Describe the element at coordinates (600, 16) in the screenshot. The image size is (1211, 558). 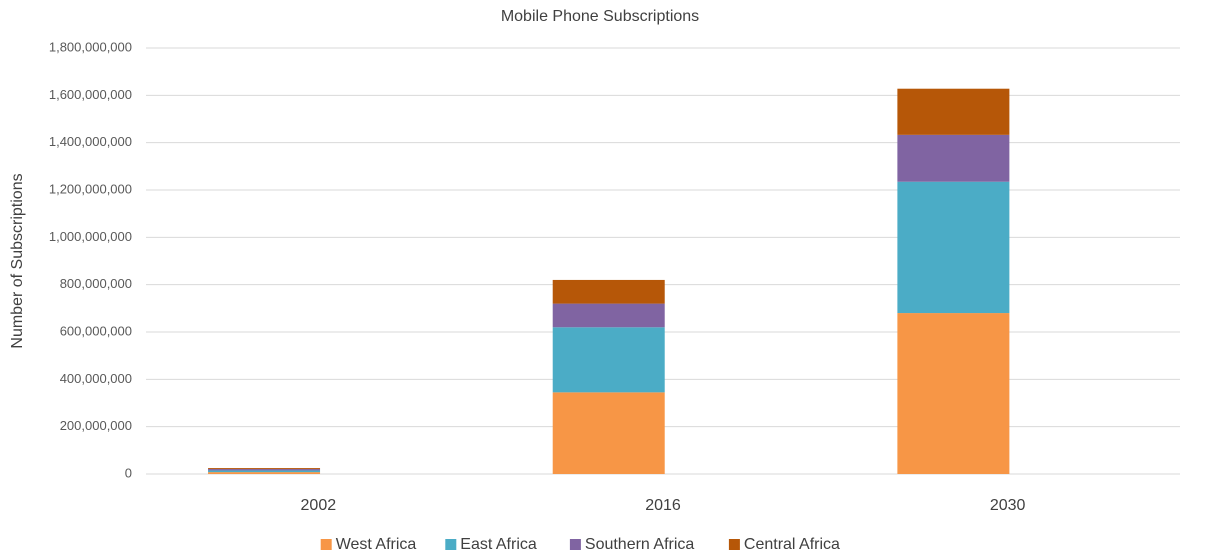
I see `chart-title: Mobile Phone Subscriptions` at that location.